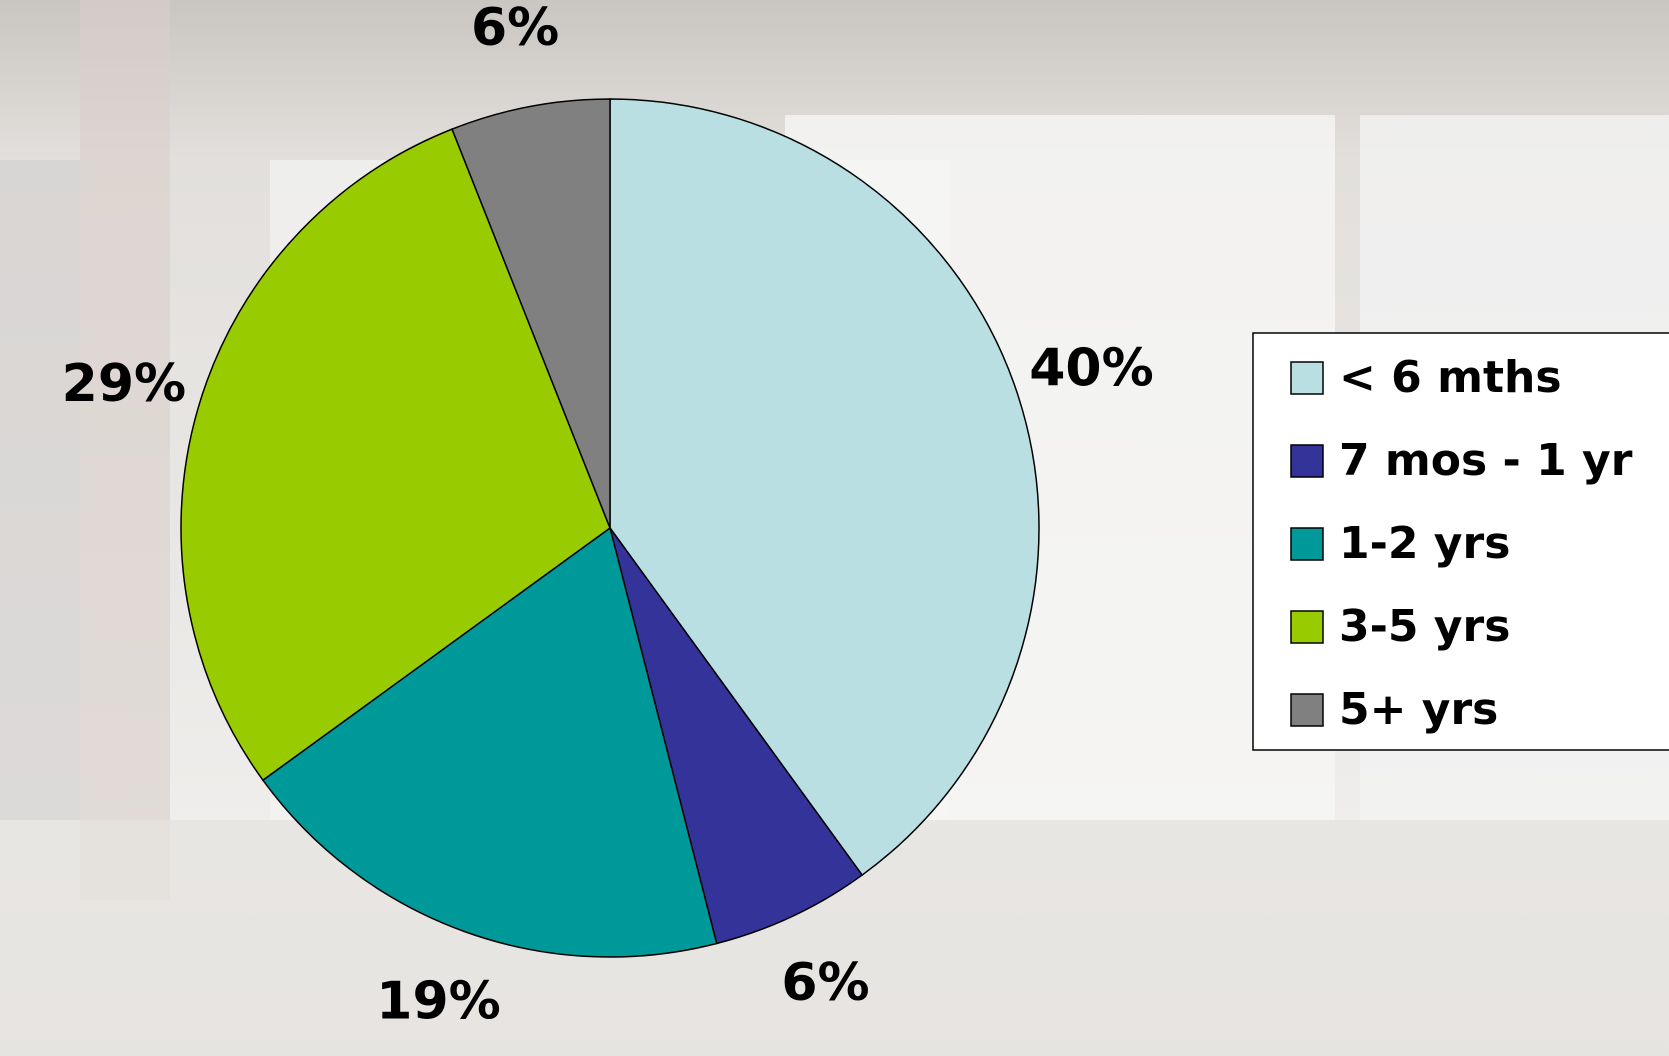 The image size is (1669, 1056). What do you see at coordinates (1418, 709) in the screenshot?
I see `legend-label: 5+ yrs` at bounding box center [1418, 709].